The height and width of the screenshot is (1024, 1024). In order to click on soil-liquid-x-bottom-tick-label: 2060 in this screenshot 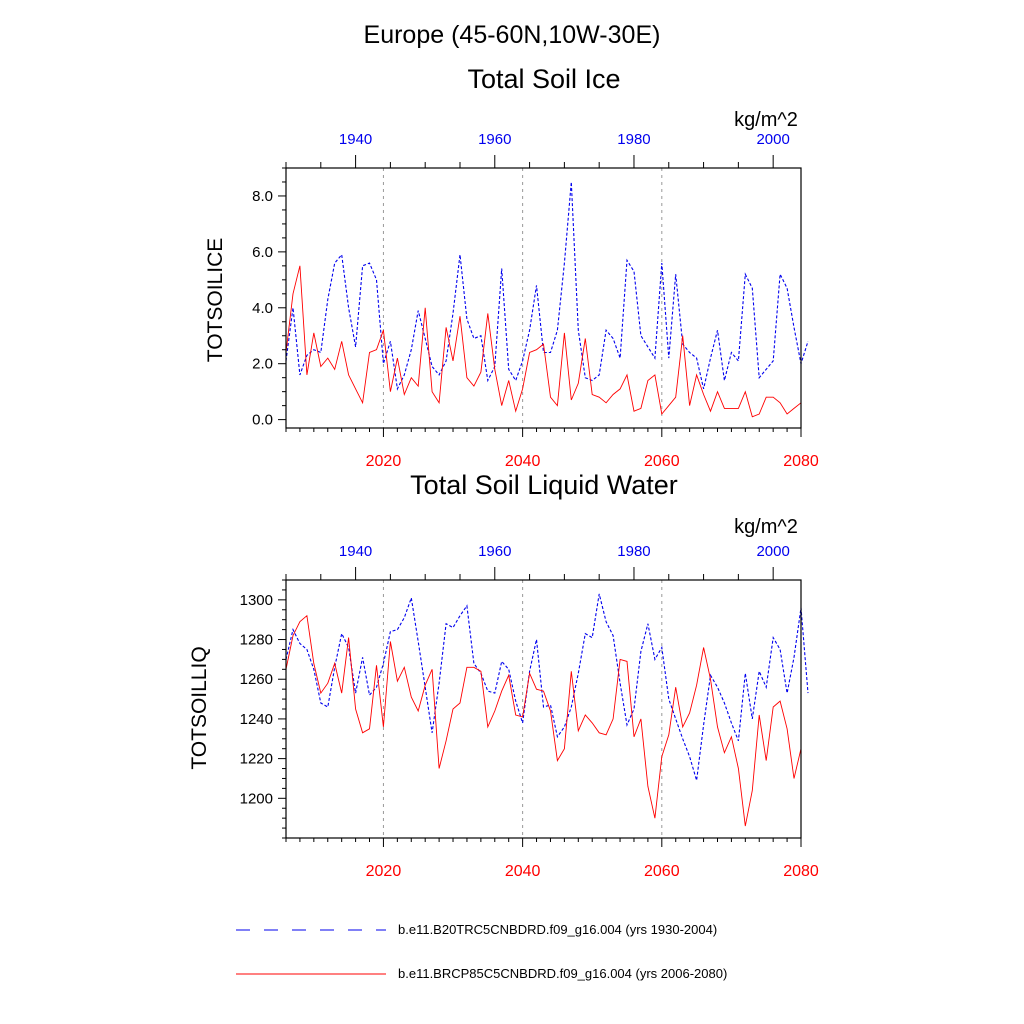, I will do `click(662, 871)`.